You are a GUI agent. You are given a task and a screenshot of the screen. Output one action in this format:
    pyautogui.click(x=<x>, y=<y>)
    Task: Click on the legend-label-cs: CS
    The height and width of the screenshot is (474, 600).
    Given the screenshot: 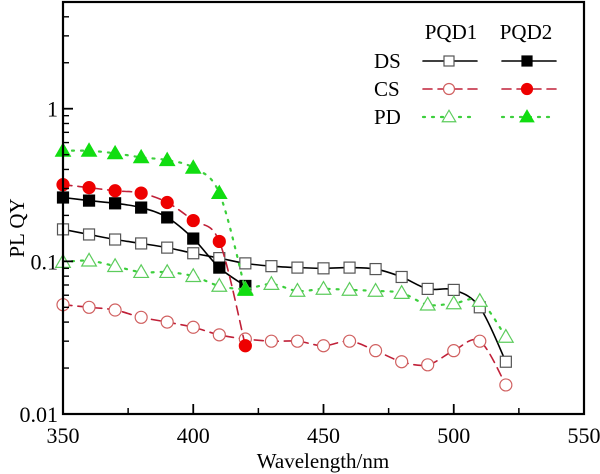 What is the action you would take?
    pyautogui.click(x=387, y=89)
    